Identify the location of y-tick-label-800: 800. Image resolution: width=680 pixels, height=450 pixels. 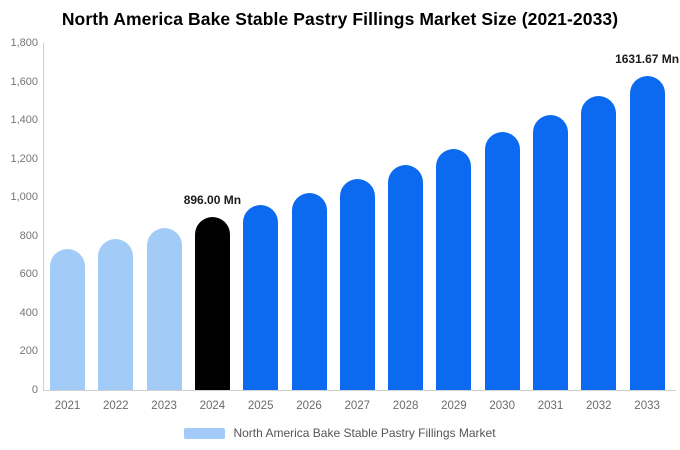
(28, 235).